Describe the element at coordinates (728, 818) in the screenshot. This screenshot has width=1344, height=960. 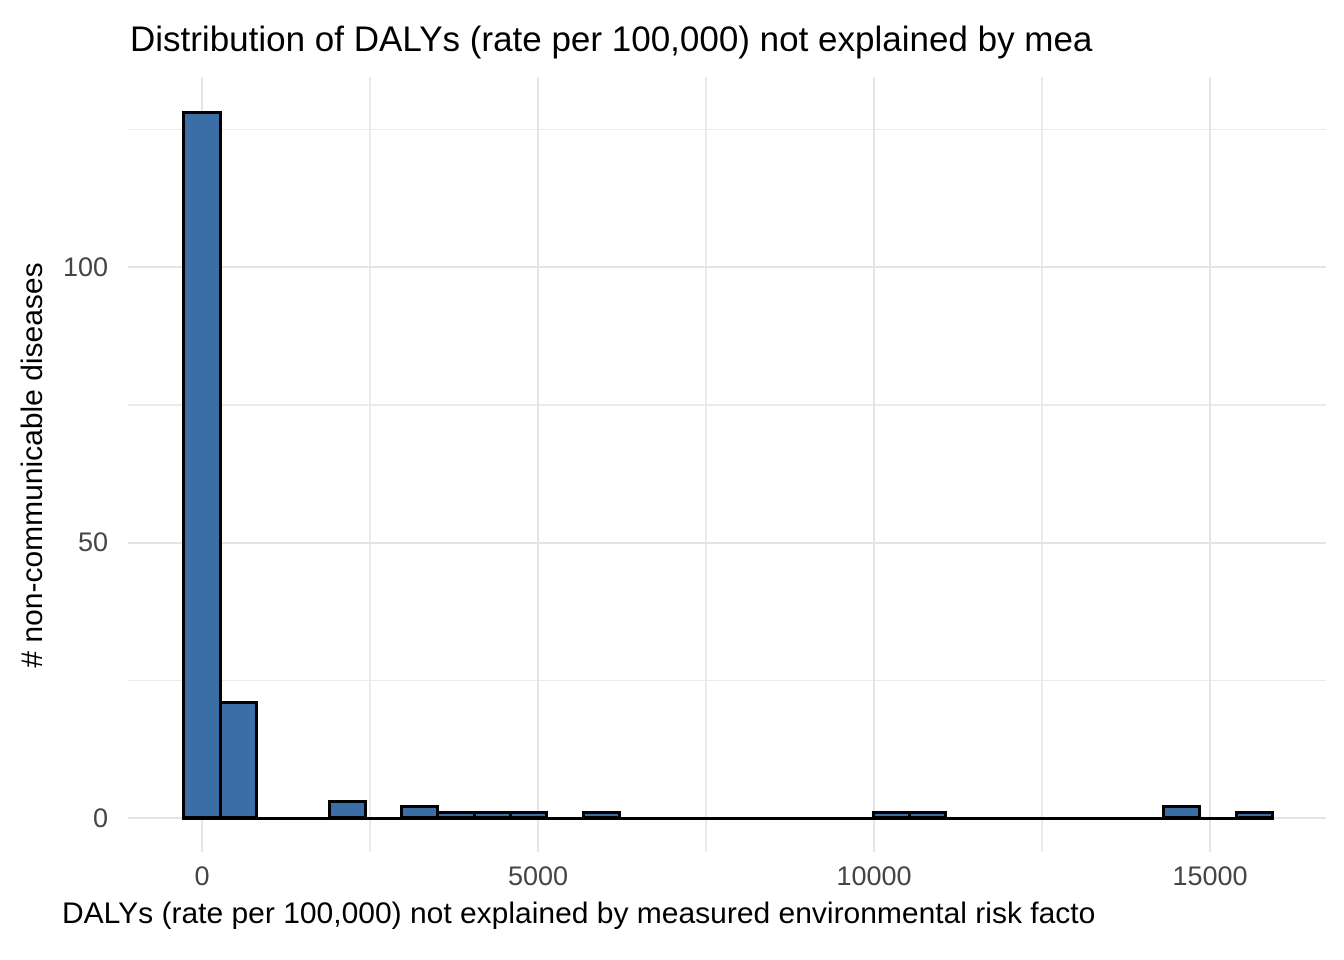
I see `histogram-zero-line` at that location.